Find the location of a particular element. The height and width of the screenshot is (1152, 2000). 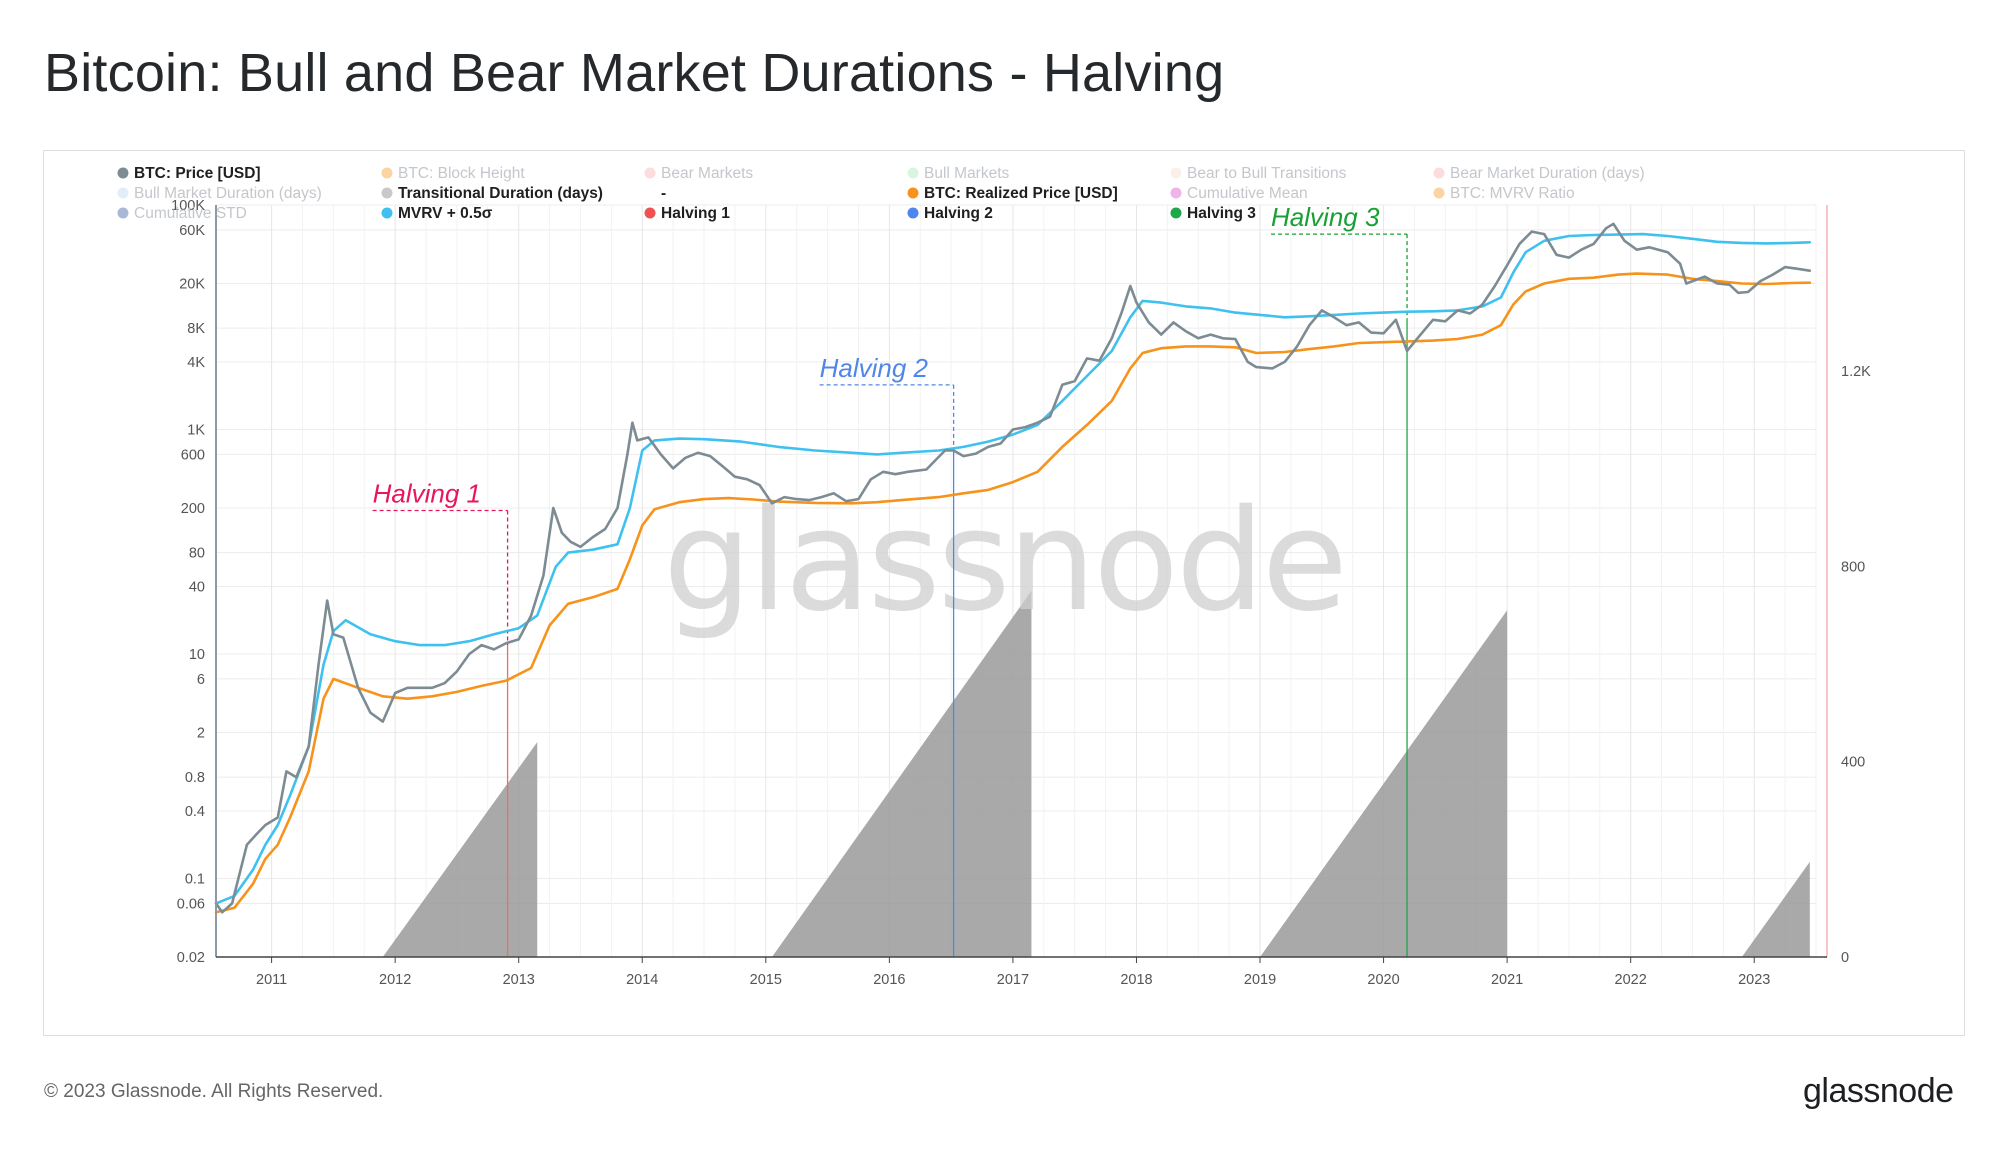

y-left-tick-label: 80 is located at coordinates (197, 554).